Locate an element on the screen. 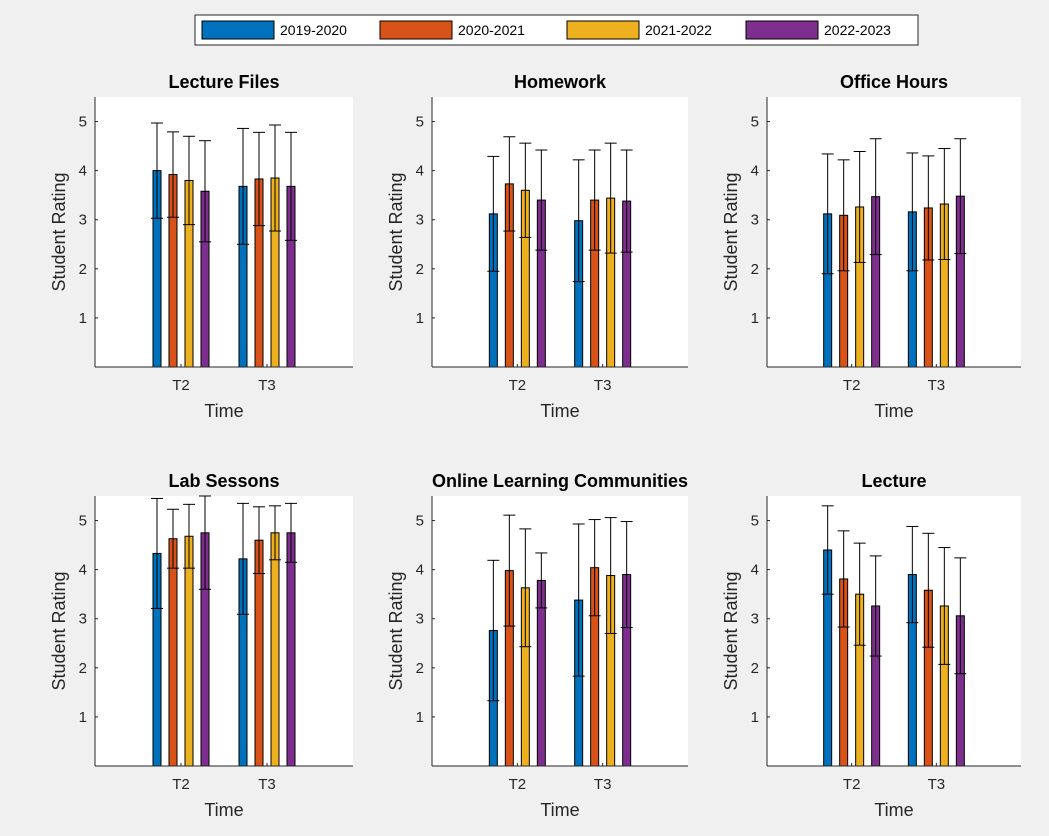  bar-2021-2022-T2 is located at coordinates (189, 651).